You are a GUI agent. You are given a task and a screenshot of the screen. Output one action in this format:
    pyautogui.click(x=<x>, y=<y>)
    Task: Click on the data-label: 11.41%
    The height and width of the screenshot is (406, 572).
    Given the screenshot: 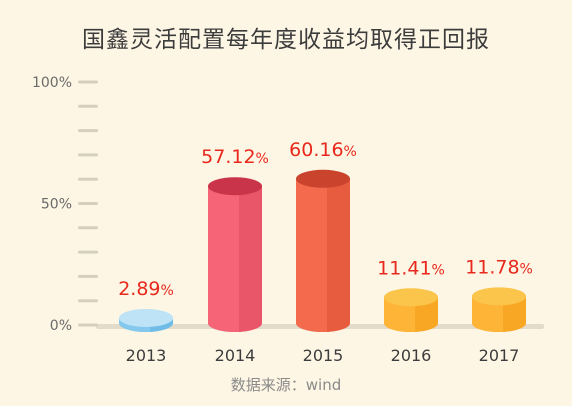 What is the action you would take?
    pyautogui.click(x=411, y=268)
    